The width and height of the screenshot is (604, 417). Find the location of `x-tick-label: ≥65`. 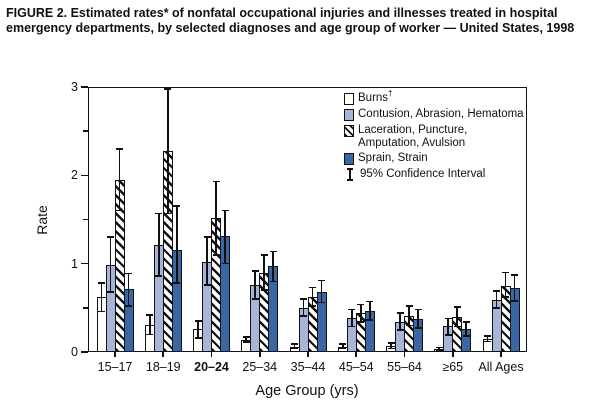

x-tick-label: ≥65 is located at coordinates (453, 367).